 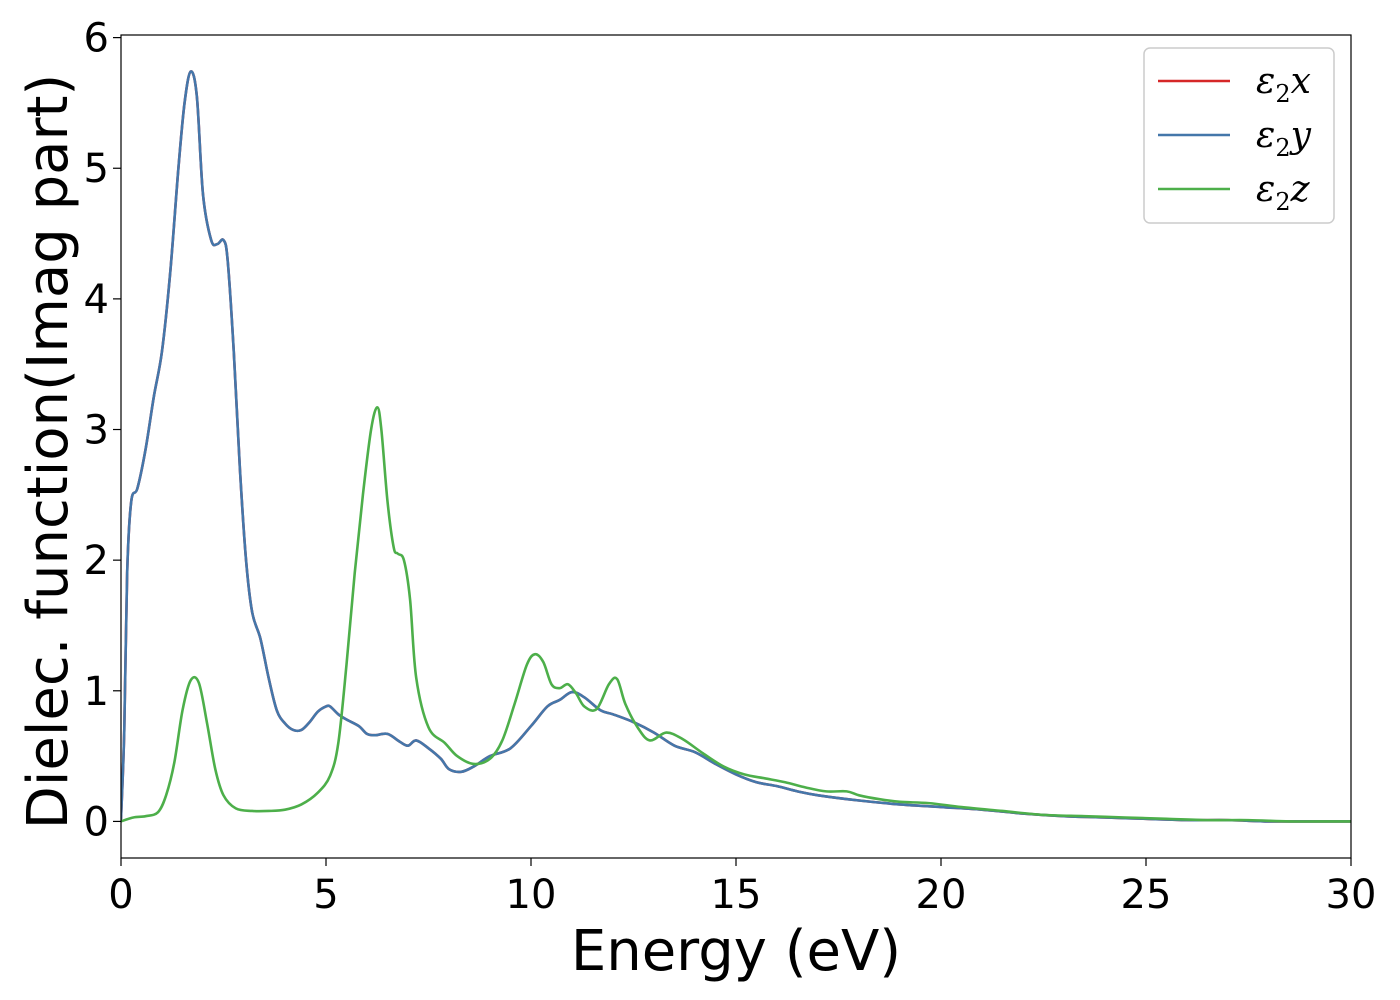 I want to click on x-tick-label: 30, so click(x=1351, y=895).